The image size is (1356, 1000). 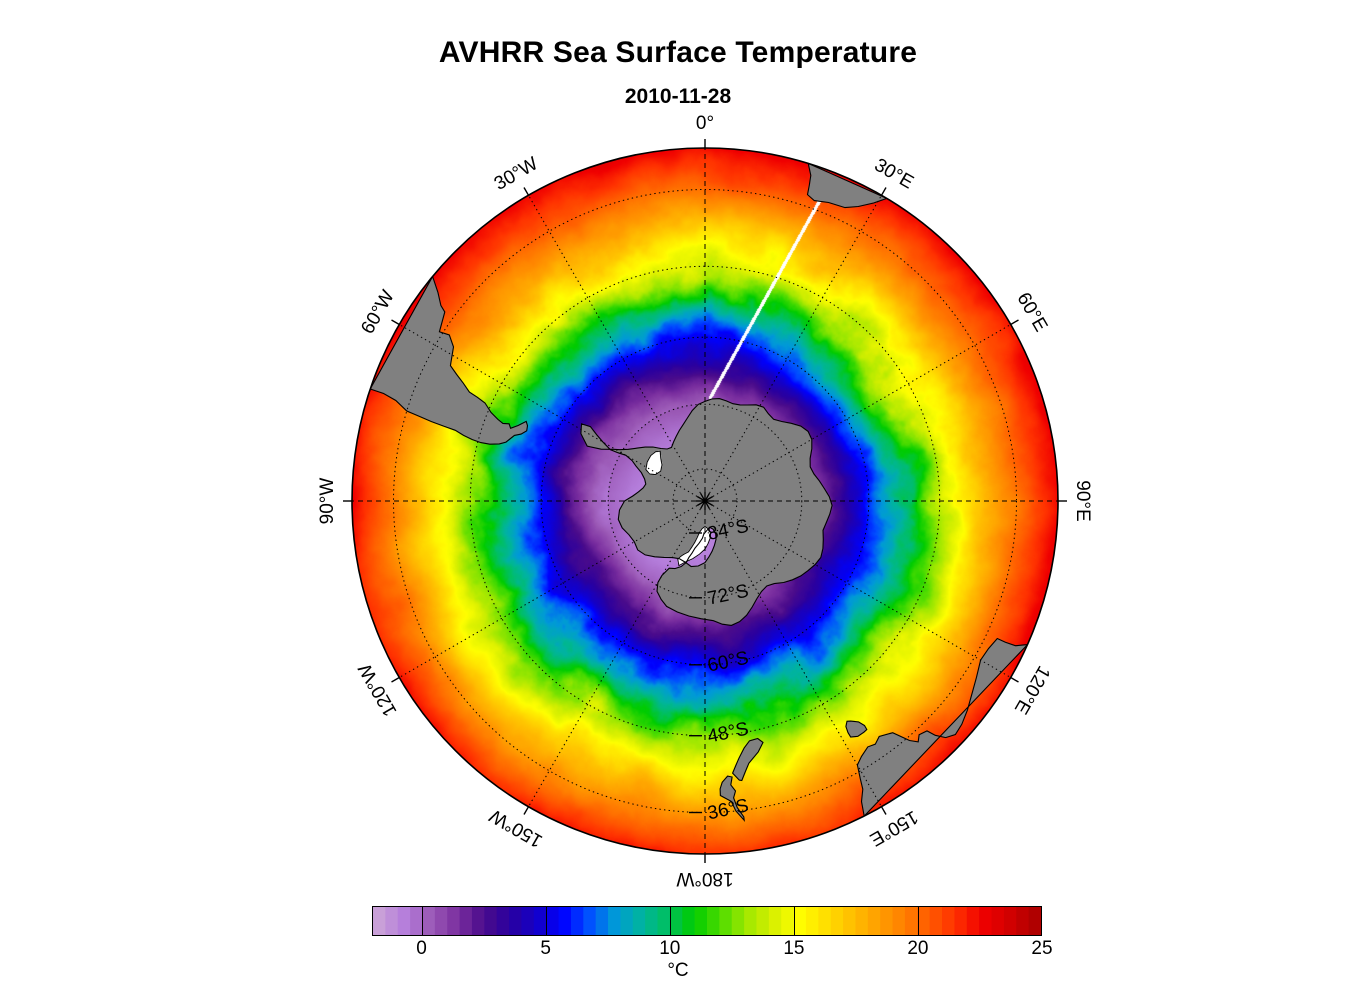 I want to click on meridian-label--30: 30°W, so click(x=516, y=174).